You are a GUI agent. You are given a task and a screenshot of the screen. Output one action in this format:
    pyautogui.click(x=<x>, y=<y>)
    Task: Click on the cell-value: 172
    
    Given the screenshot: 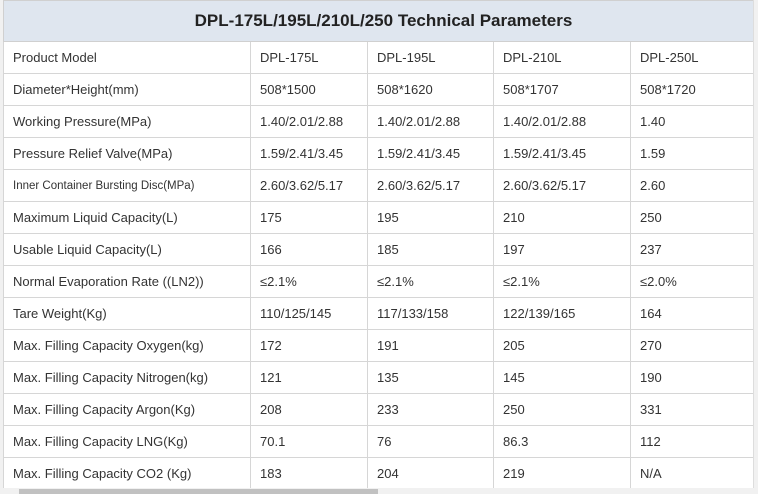 What is the action you would take?
    pyautogui.click(x=309, y=345)
    